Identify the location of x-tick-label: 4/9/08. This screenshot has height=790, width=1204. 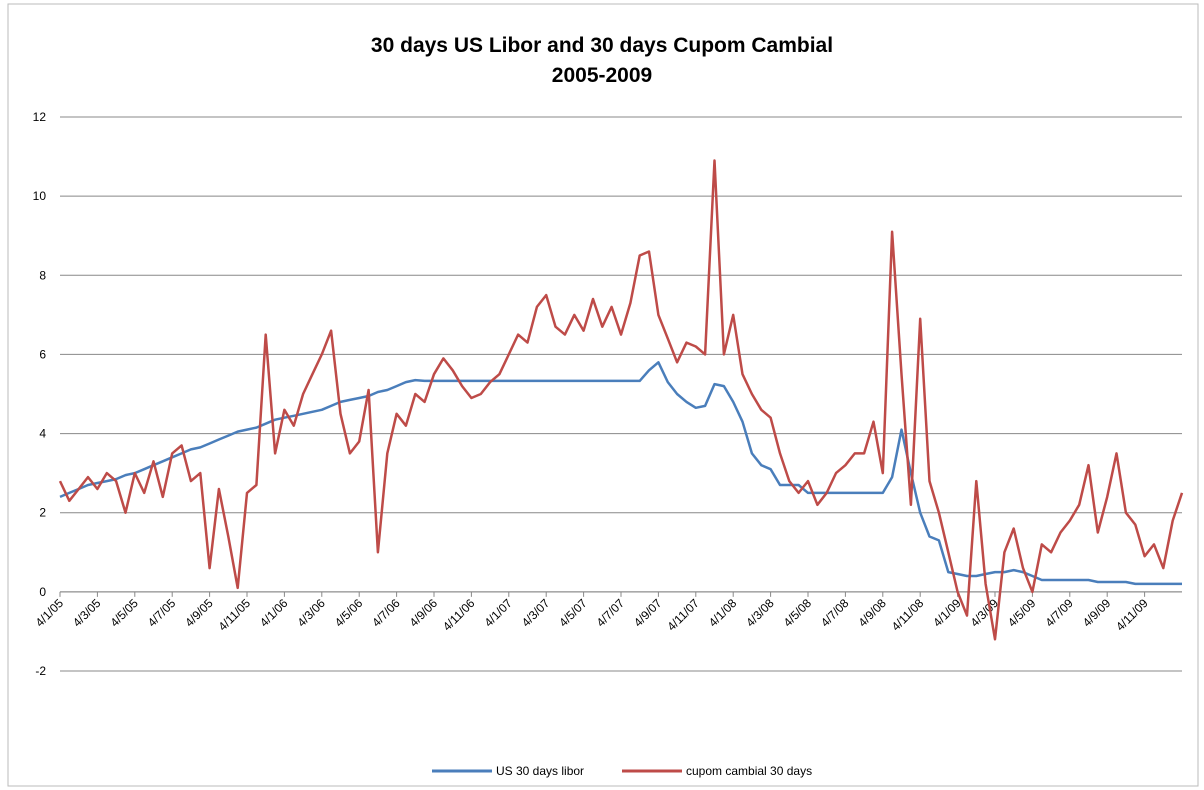
(872, 613).